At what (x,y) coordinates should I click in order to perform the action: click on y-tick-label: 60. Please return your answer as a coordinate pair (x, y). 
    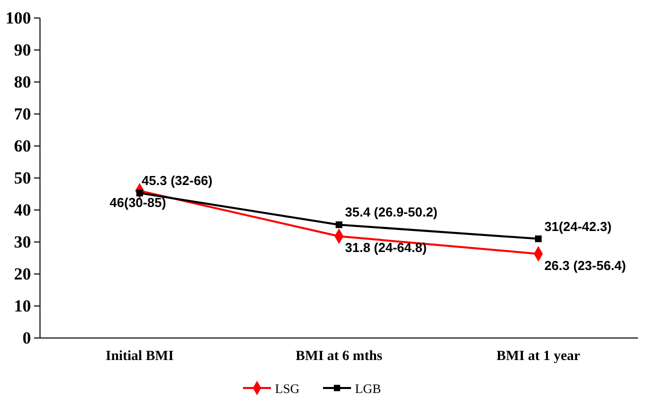
    Looking at the image, I should click on (22, 146).